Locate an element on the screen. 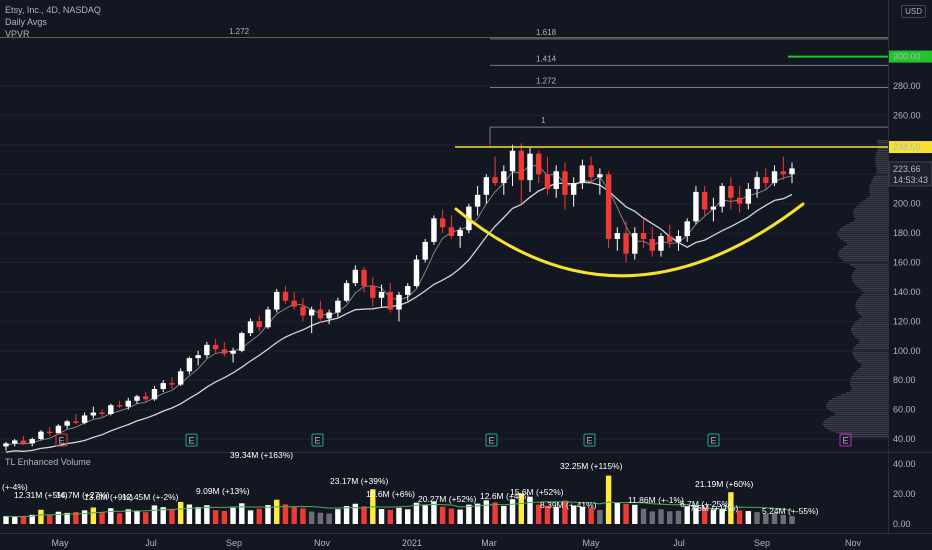  volume-label: 21.19M (+60%) is located at coordinates (724, 484).